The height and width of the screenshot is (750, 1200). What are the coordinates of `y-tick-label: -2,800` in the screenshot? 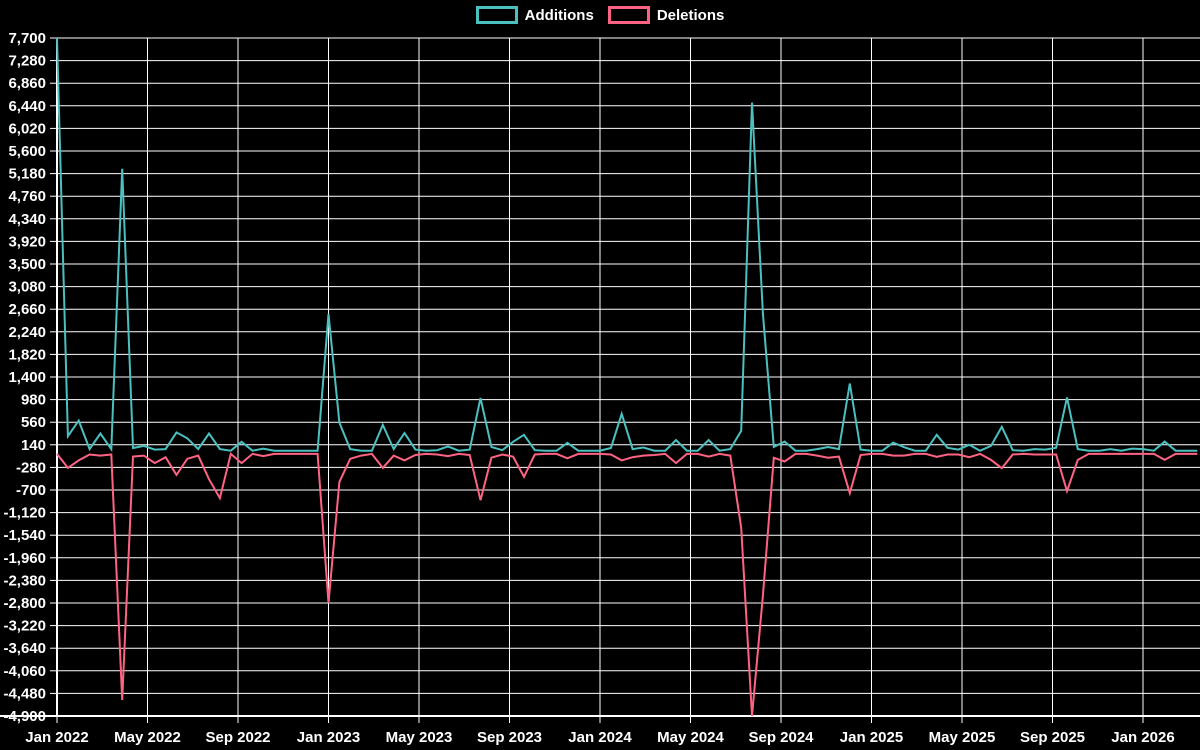 It's located at (24, 603).